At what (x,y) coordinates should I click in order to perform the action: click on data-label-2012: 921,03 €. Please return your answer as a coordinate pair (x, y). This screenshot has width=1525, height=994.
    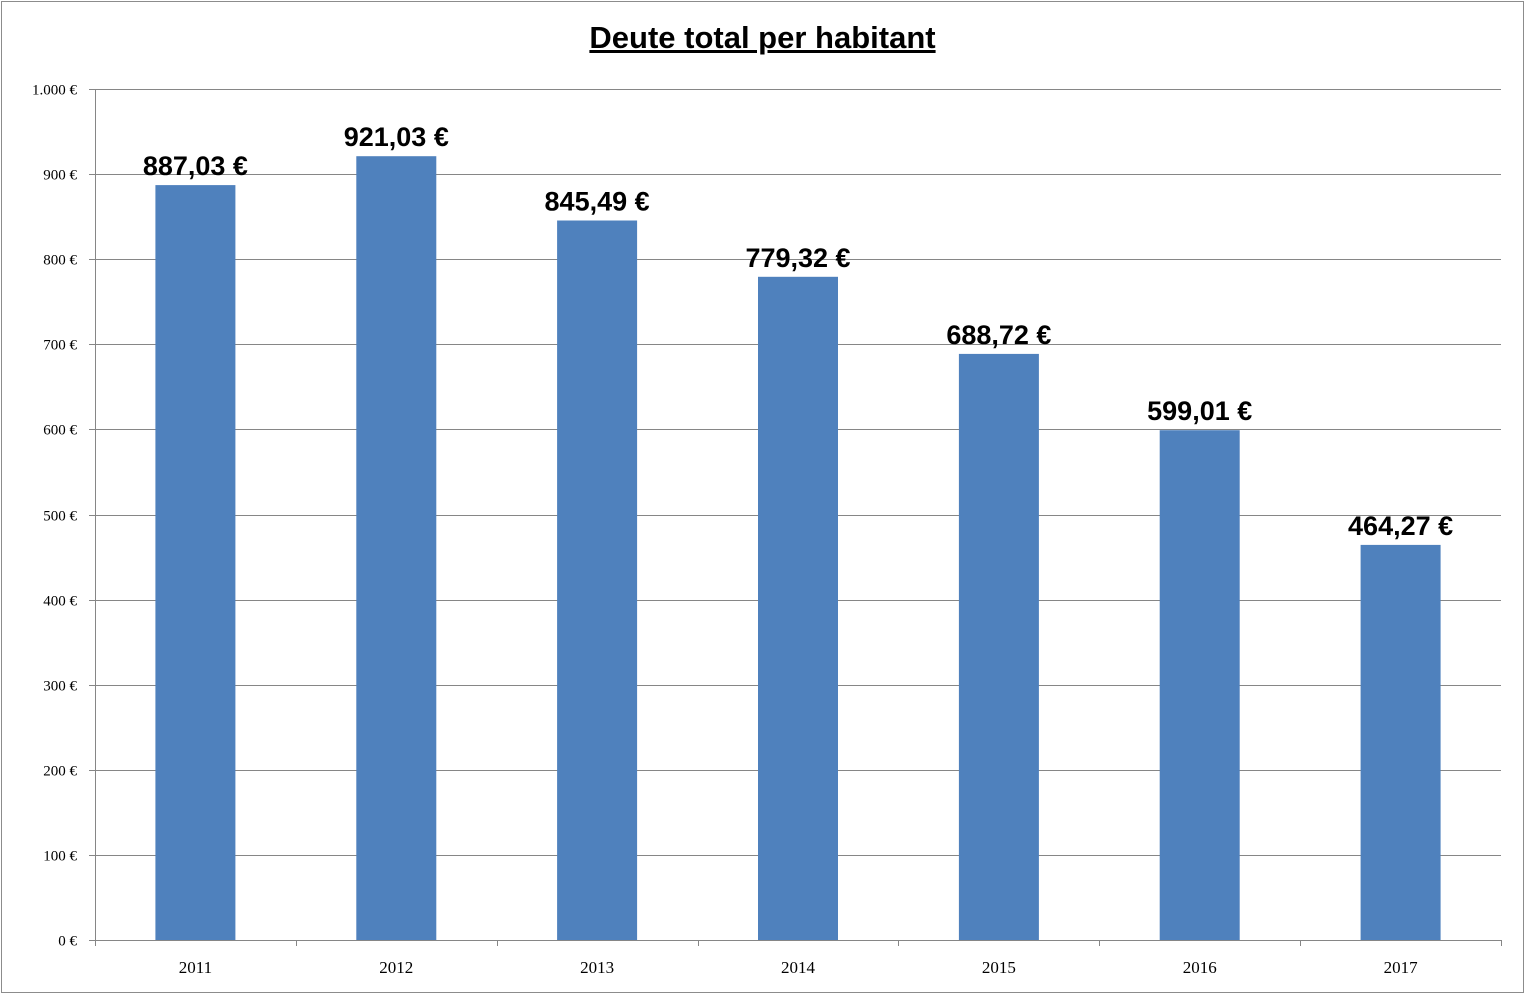
    Looking at the image, I should click on (396, 137).